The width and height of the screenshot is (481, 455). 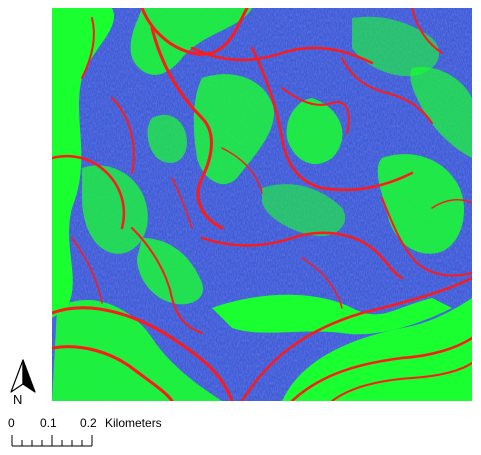 I want to click on scale-units-label: Kilometers, so click(x=133, y=423).